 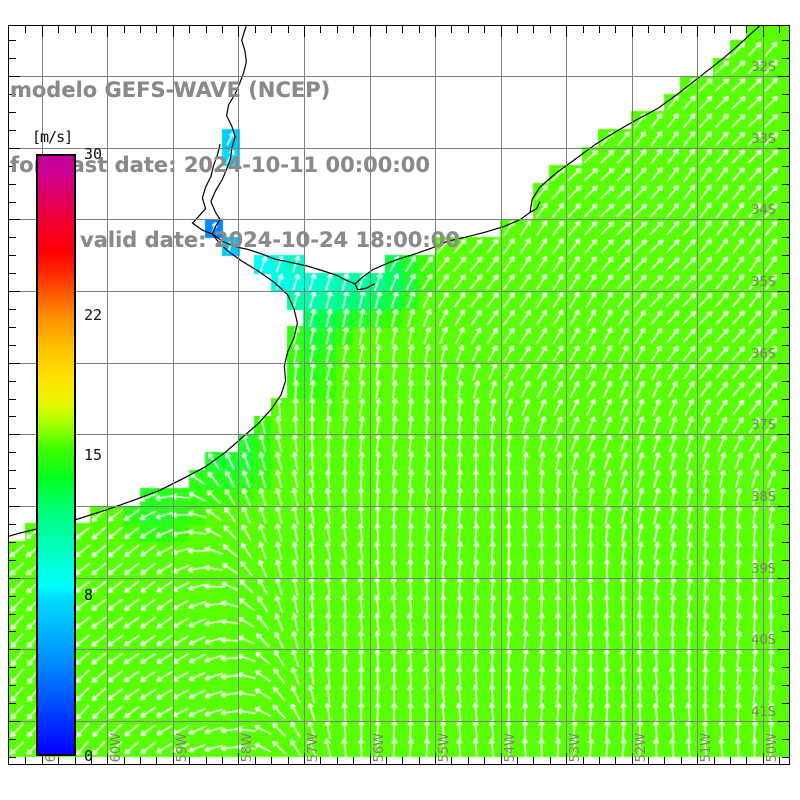 I want to click on grid-line-lat-38S, so click(x=399, y=506).